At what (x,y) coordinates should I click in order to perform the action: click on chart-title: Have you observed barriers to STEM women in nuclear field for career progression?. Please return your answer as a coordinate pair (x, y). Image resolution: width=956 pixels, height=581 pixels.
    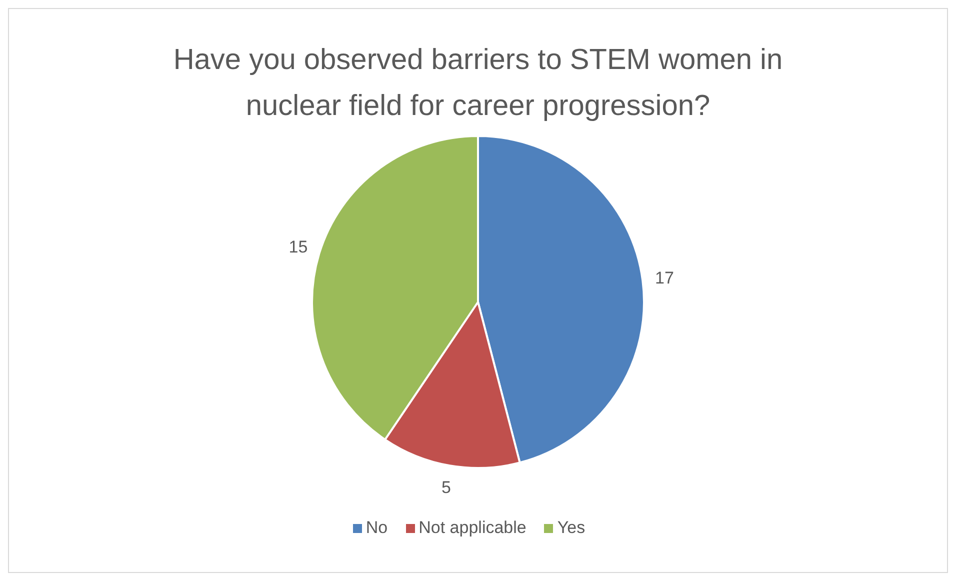
    Looking at the image, I should click on (478, 83).